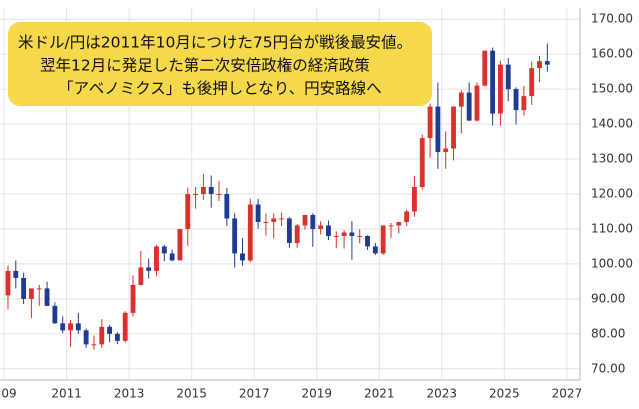  I want to click on x-tick-label: 2023, so click(442, 394).